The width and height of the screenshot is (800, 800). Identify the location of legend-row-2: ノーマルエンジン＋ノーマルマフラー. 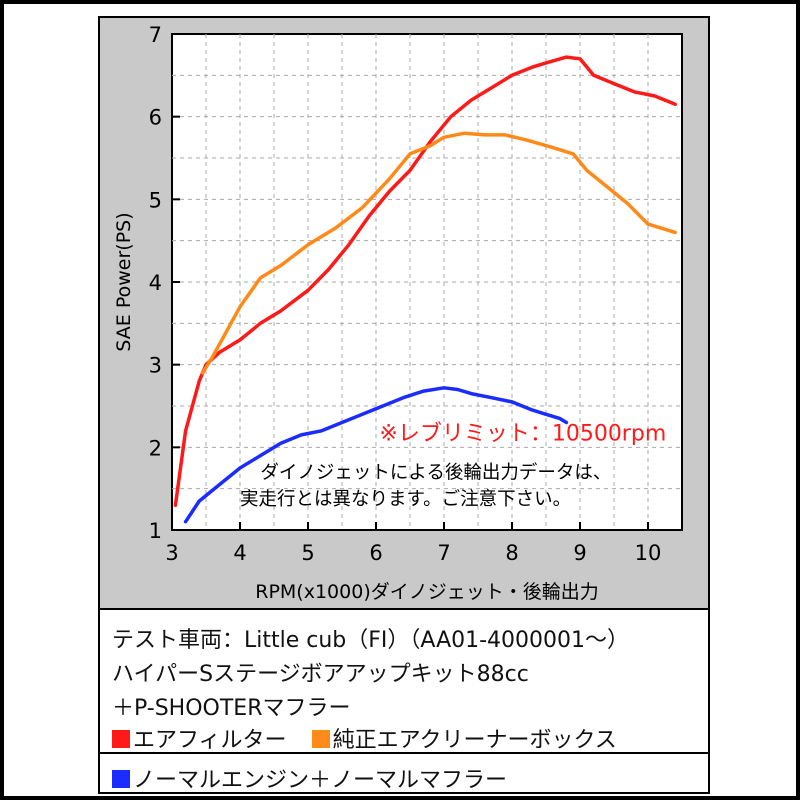
(309, 778).